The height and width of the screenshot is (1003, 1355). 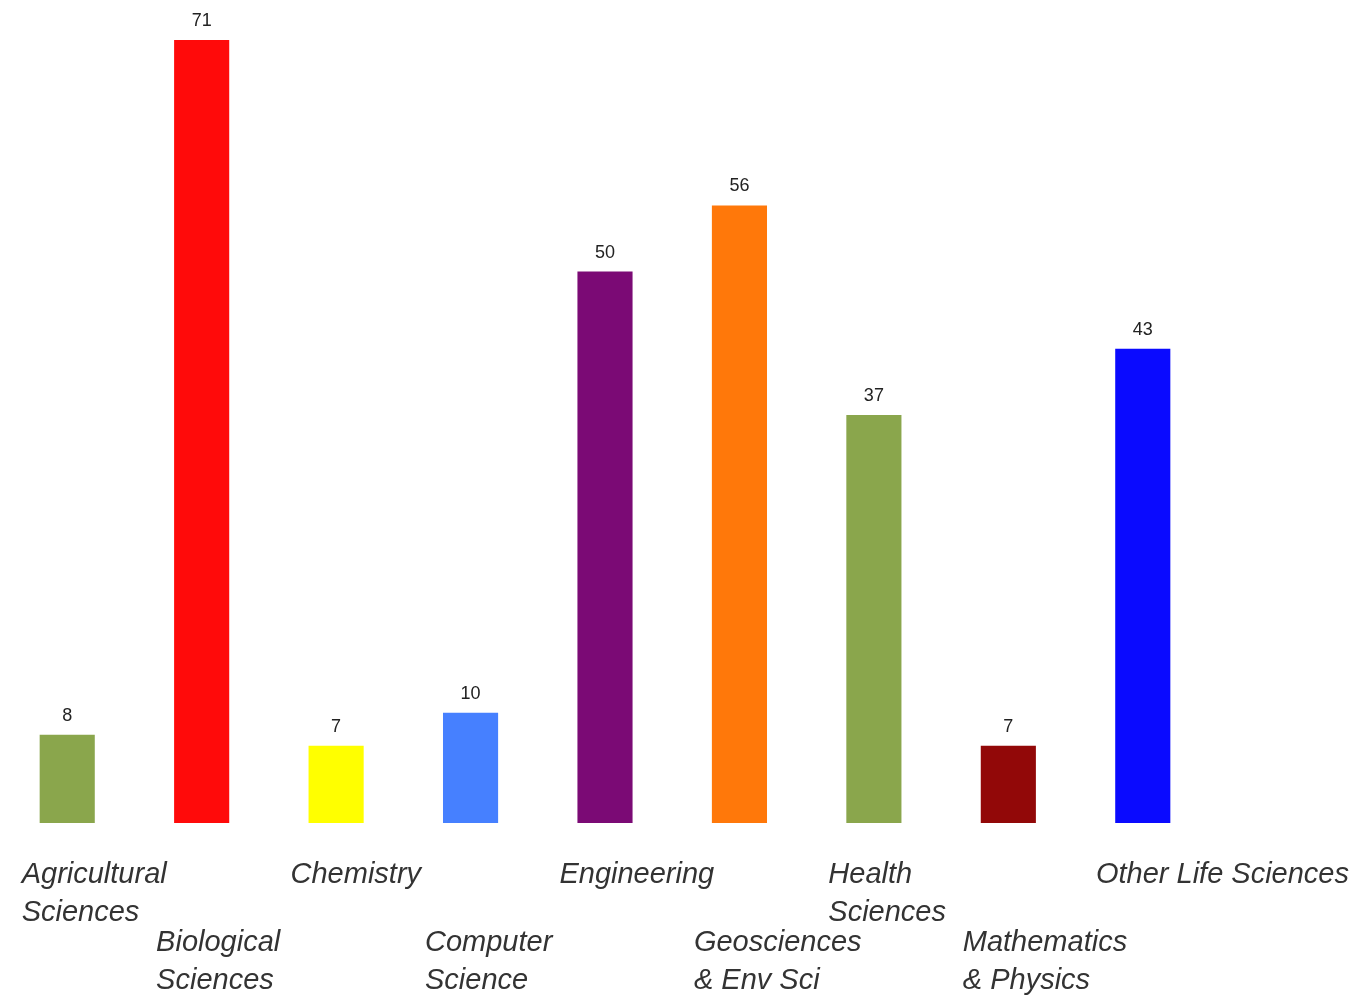 What do you see at coordinates (605, 251) in the screenshot?
I see `data-label: 50` at bounding box center [605, 251].